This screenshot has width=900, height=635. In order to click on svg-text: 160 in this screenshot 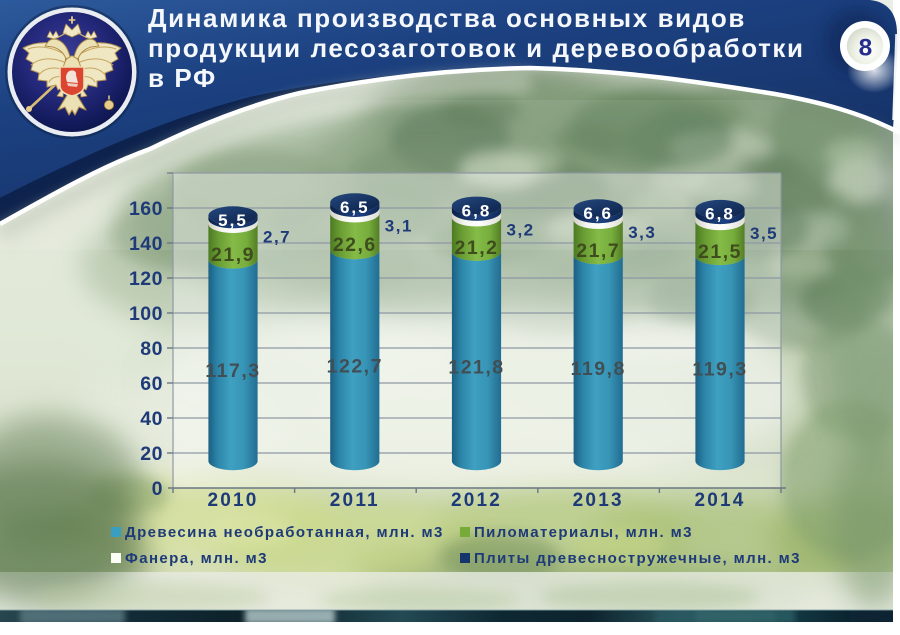, I will do `click(146, 209)`.